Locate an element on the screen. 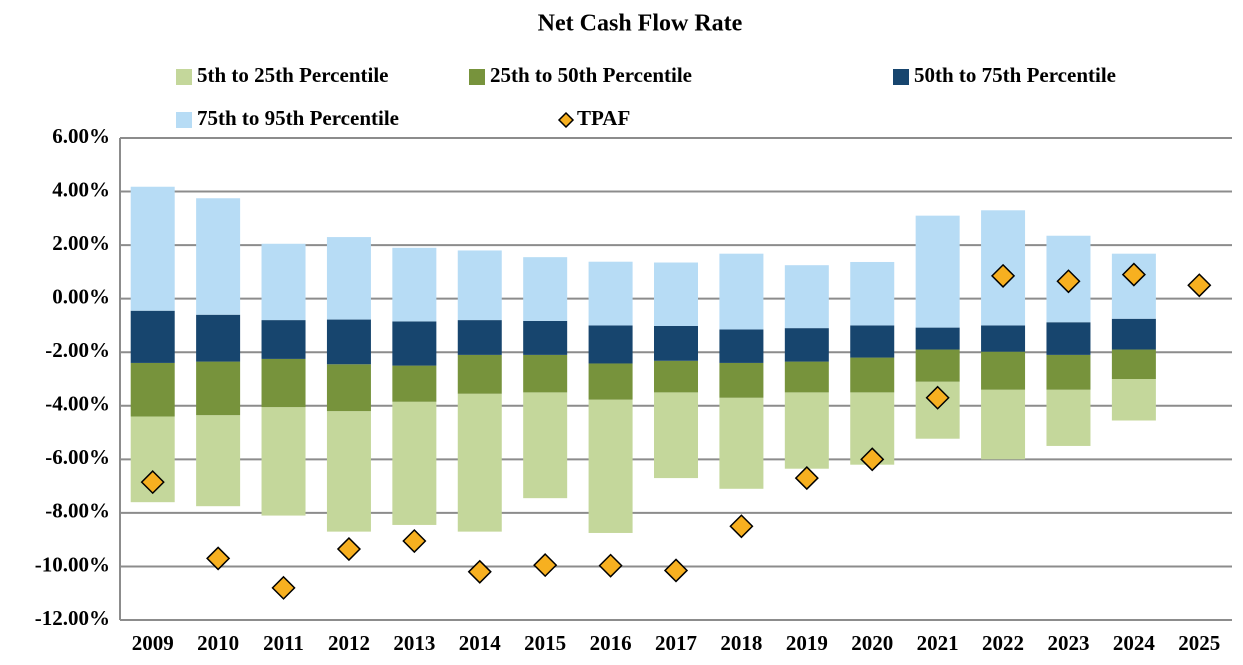 This screenshot has height=665, width=1243. legend-label: 5th to 25th Percentile is located at coordinates (292, 75).